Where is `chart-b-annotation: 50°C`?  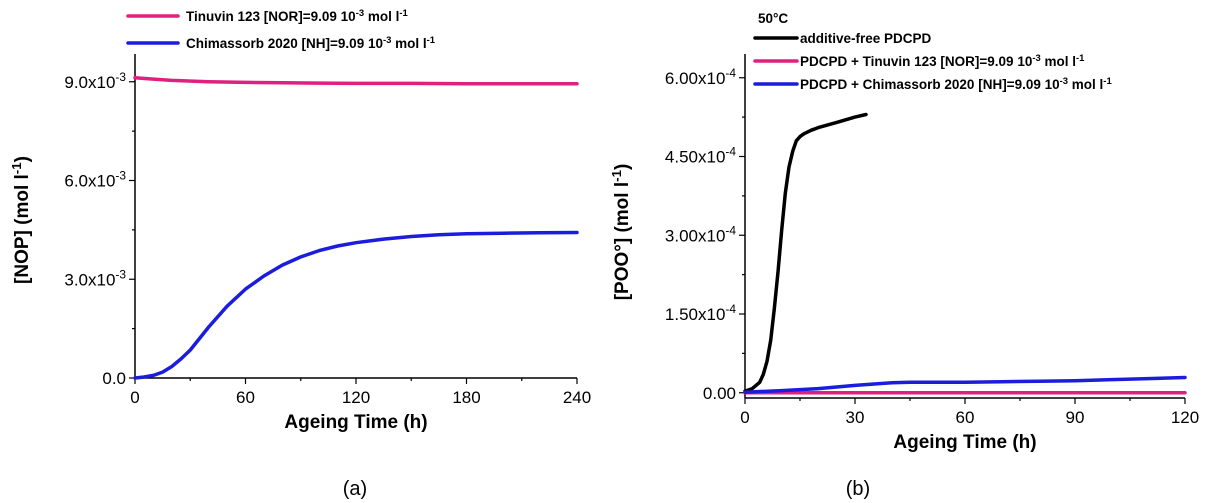 chart-b-annotation: 50°C is located at coordinates (773, 18).